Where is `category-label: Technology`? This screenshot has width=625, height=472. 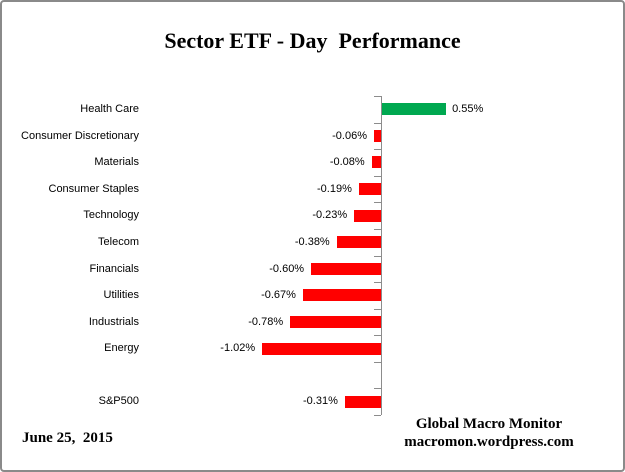 category-label: Technology is located at coordinates (111, 215).